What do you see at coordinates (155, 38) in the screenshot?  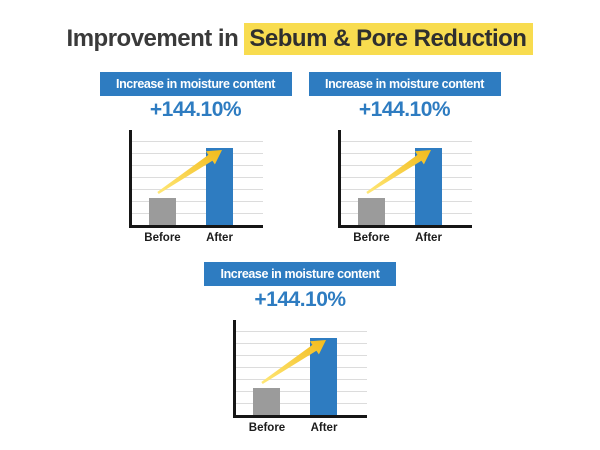 I see `title-prefix: Improvement in` at bounding box center [155, 38].